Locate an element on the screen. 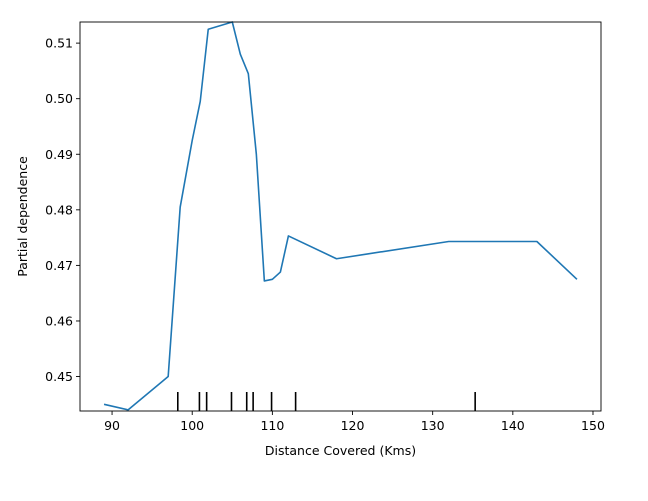 The height and width of the screenshot is (501, 648). y-tick-label: 0.50 is located at coordinates (59, 98).